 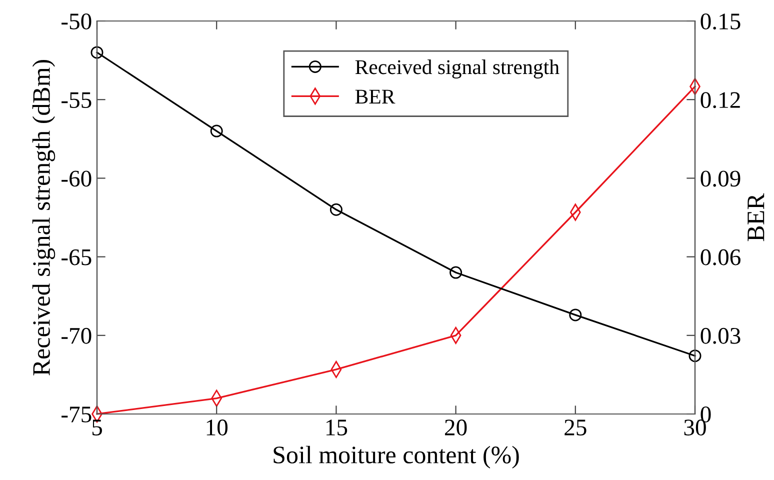 I want to click on y2-tick-label: 0.06, so click(x=720, y=257).